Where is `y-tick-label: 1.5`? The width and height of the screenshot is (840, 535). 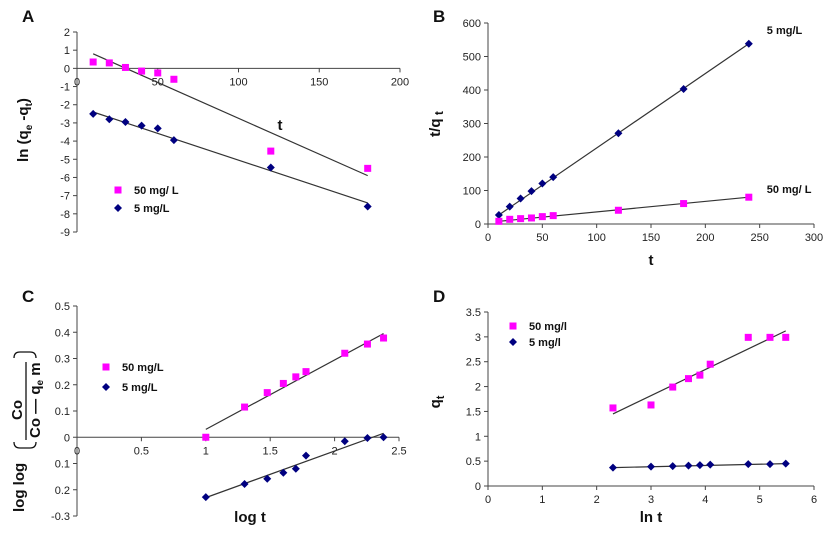
y-tick-label: 1.5 is located at coordinates (473, 412).